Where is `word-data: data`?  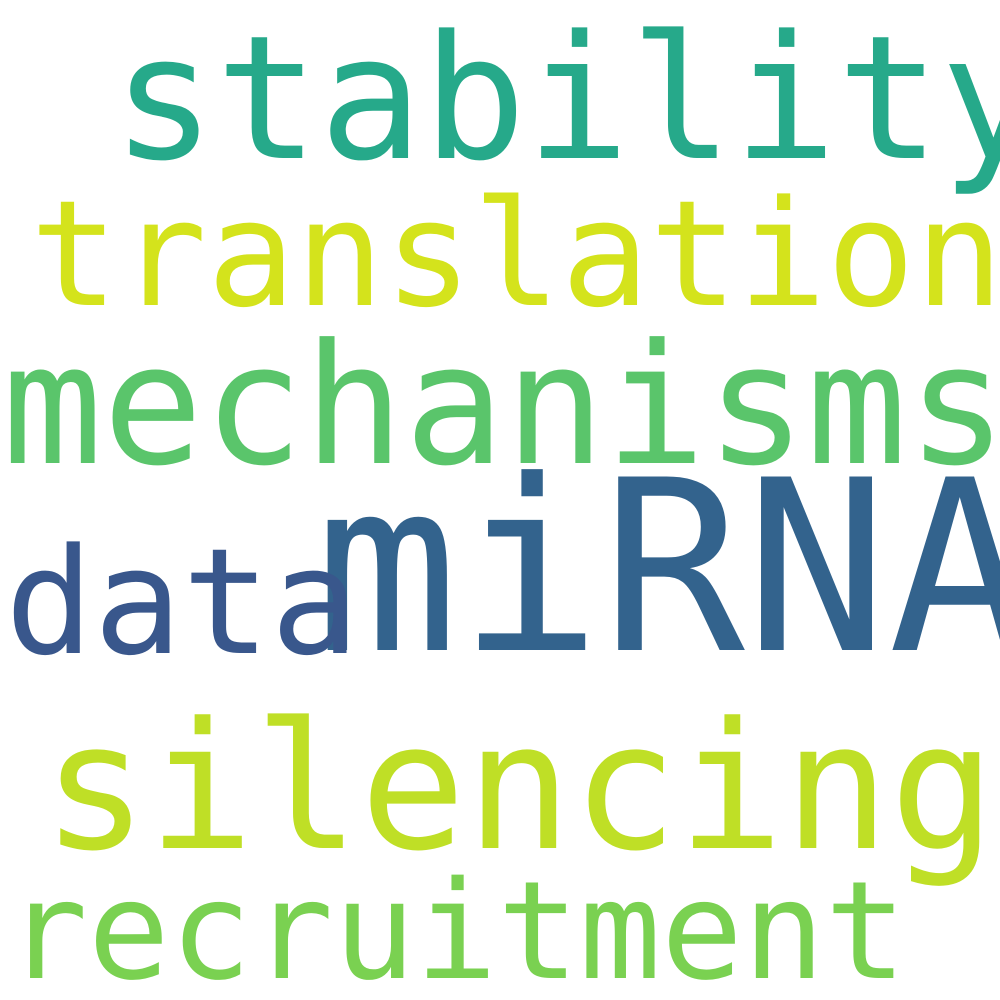
word-data: data is located at coordinates (182, 602).